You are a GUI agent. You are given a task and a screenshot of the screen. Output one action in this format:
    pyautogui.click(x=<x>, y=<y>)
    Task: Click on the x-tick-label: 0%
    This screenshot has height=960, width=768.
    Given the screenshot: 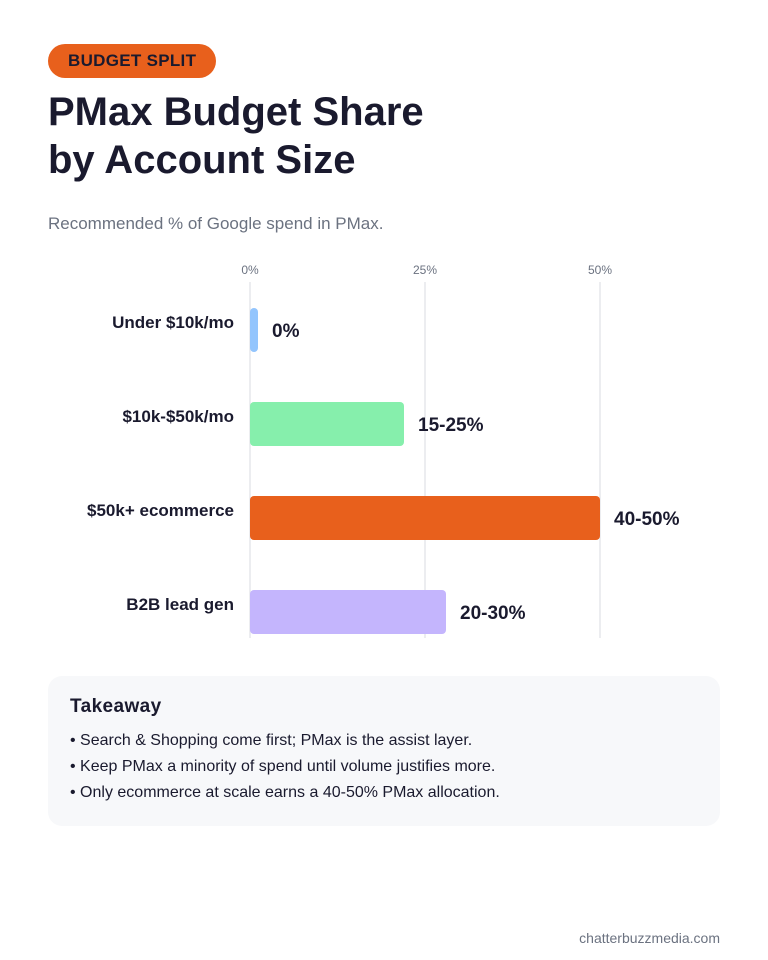 What is the action you would take?
    pyautogui.click(x=250, y=270)
    